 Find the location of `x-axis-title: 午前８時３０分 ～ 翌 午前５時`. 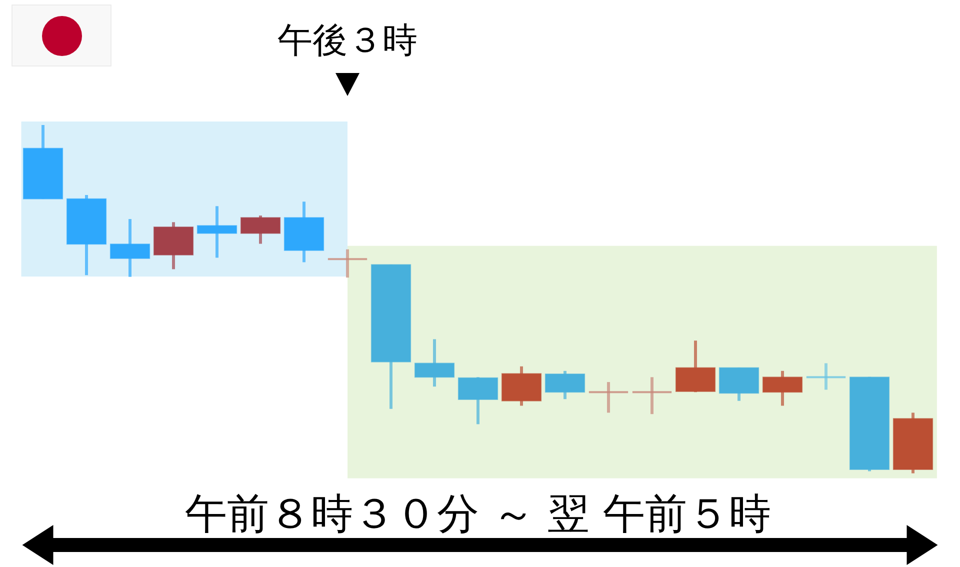

x-axis-title: 午前８時３０分 ～ 翌 午前５時 is located at coordinates (478, 513).